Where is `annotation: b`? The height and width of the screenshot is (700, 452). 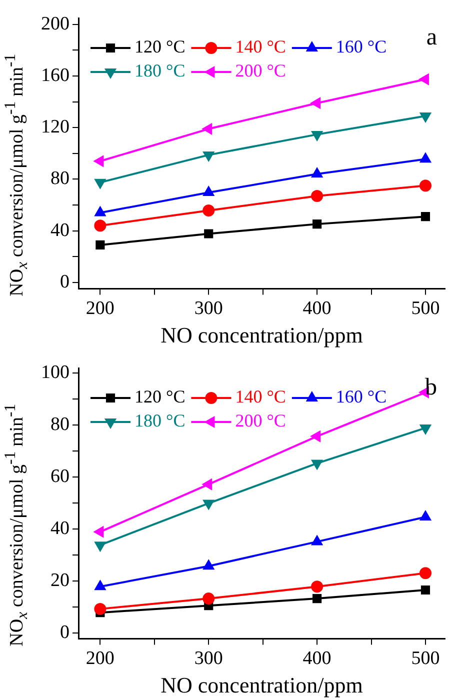 annotation: b is located at coordinates (431, 387).